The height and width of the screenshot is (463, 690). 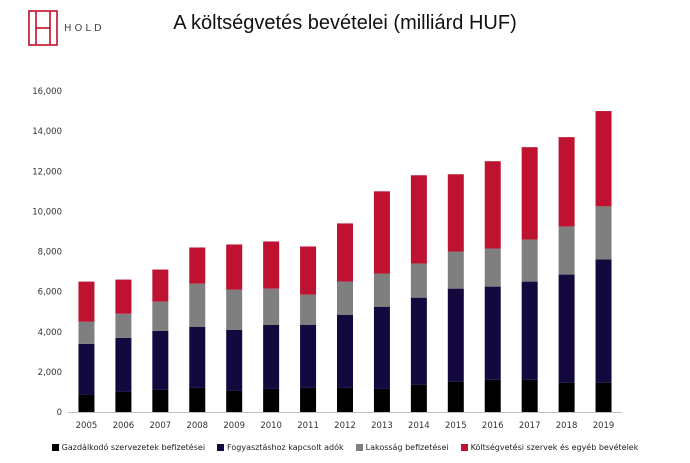 What do you see at coordinates (234, 426) in the screenshot?
I see `x-tick-label: 2009` at bounding box center [234, 426].